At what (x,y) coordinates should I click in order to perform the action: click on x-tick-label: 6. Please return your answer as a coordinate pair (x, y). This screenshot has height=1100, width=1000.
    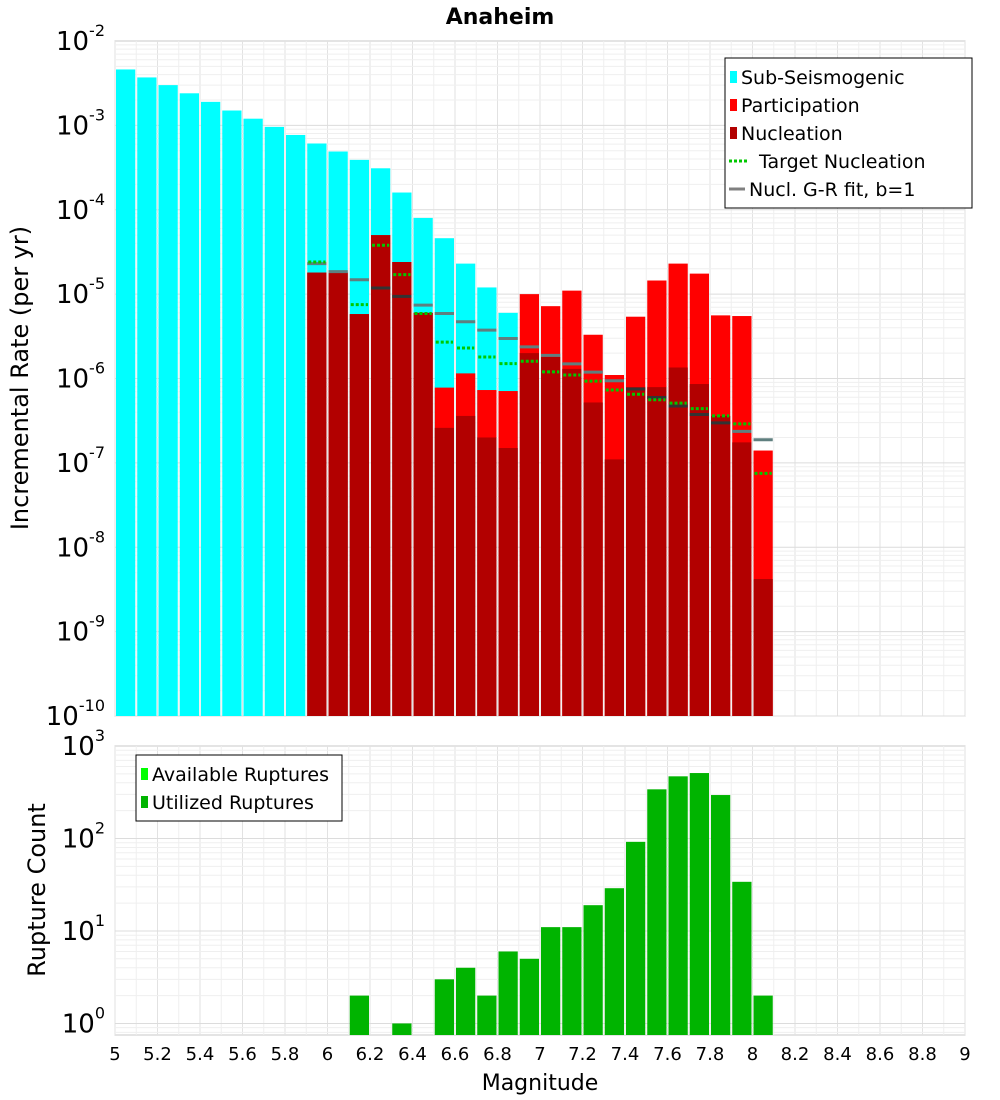
    Looking at the image, I should click on (327, 1054).